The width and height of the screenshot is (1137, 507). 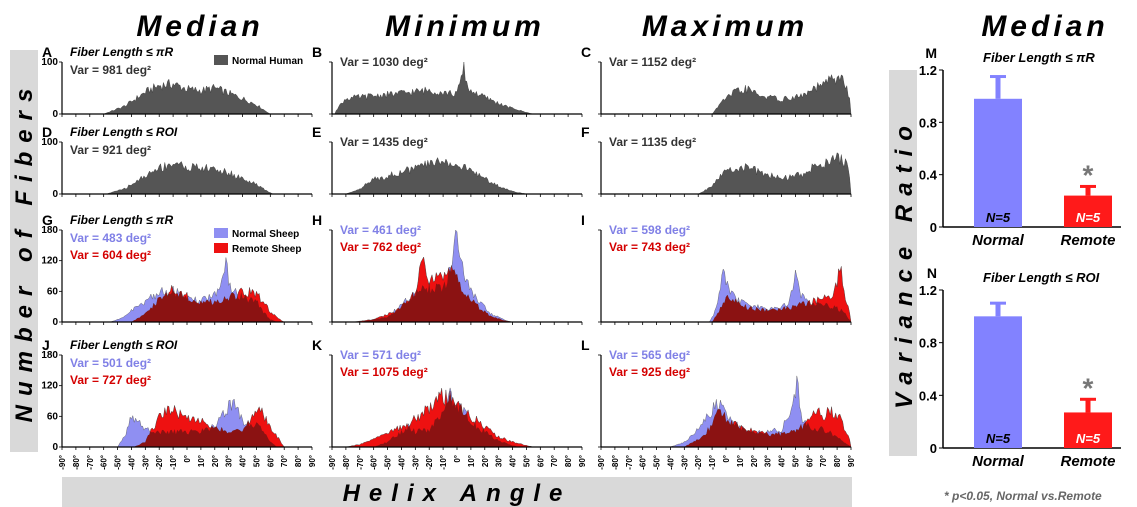 I want to click on y-tick-label: 1.2, so click(x=928, y=70).